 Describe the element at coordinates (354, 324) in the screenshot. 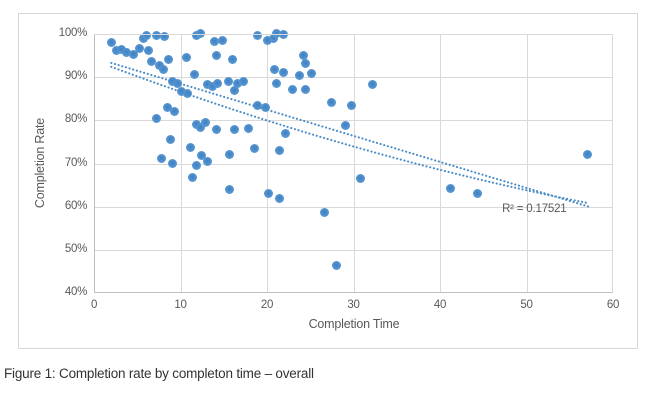

I see `x-axis-title: Completion Time` at that location.